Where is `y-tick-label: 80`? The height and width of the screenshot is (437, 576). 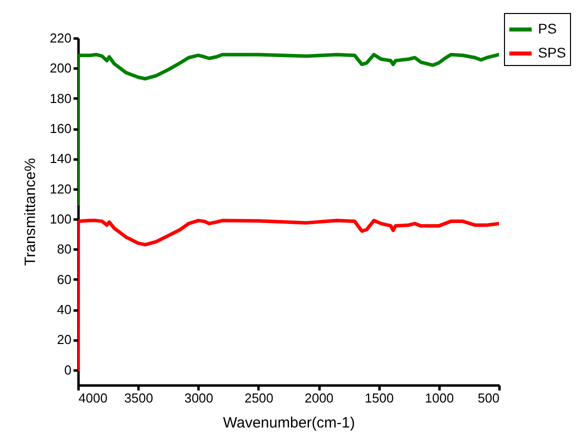
y-tick-label: 80 is located at coordinates (64, 249).